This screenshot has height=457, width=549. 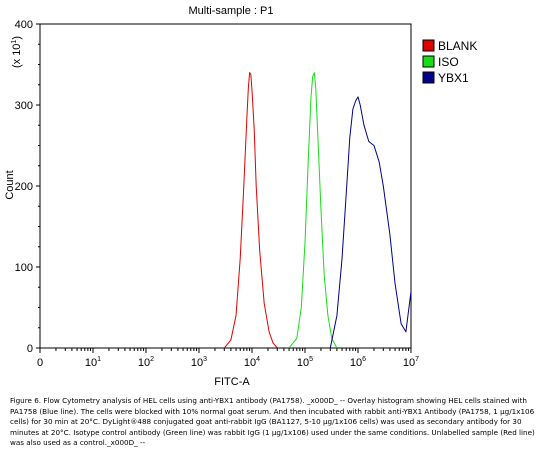 What do you see at coordinates (313, 210) in the screenshot?
I see `series-line-iso` at bounding box center [313, 210].